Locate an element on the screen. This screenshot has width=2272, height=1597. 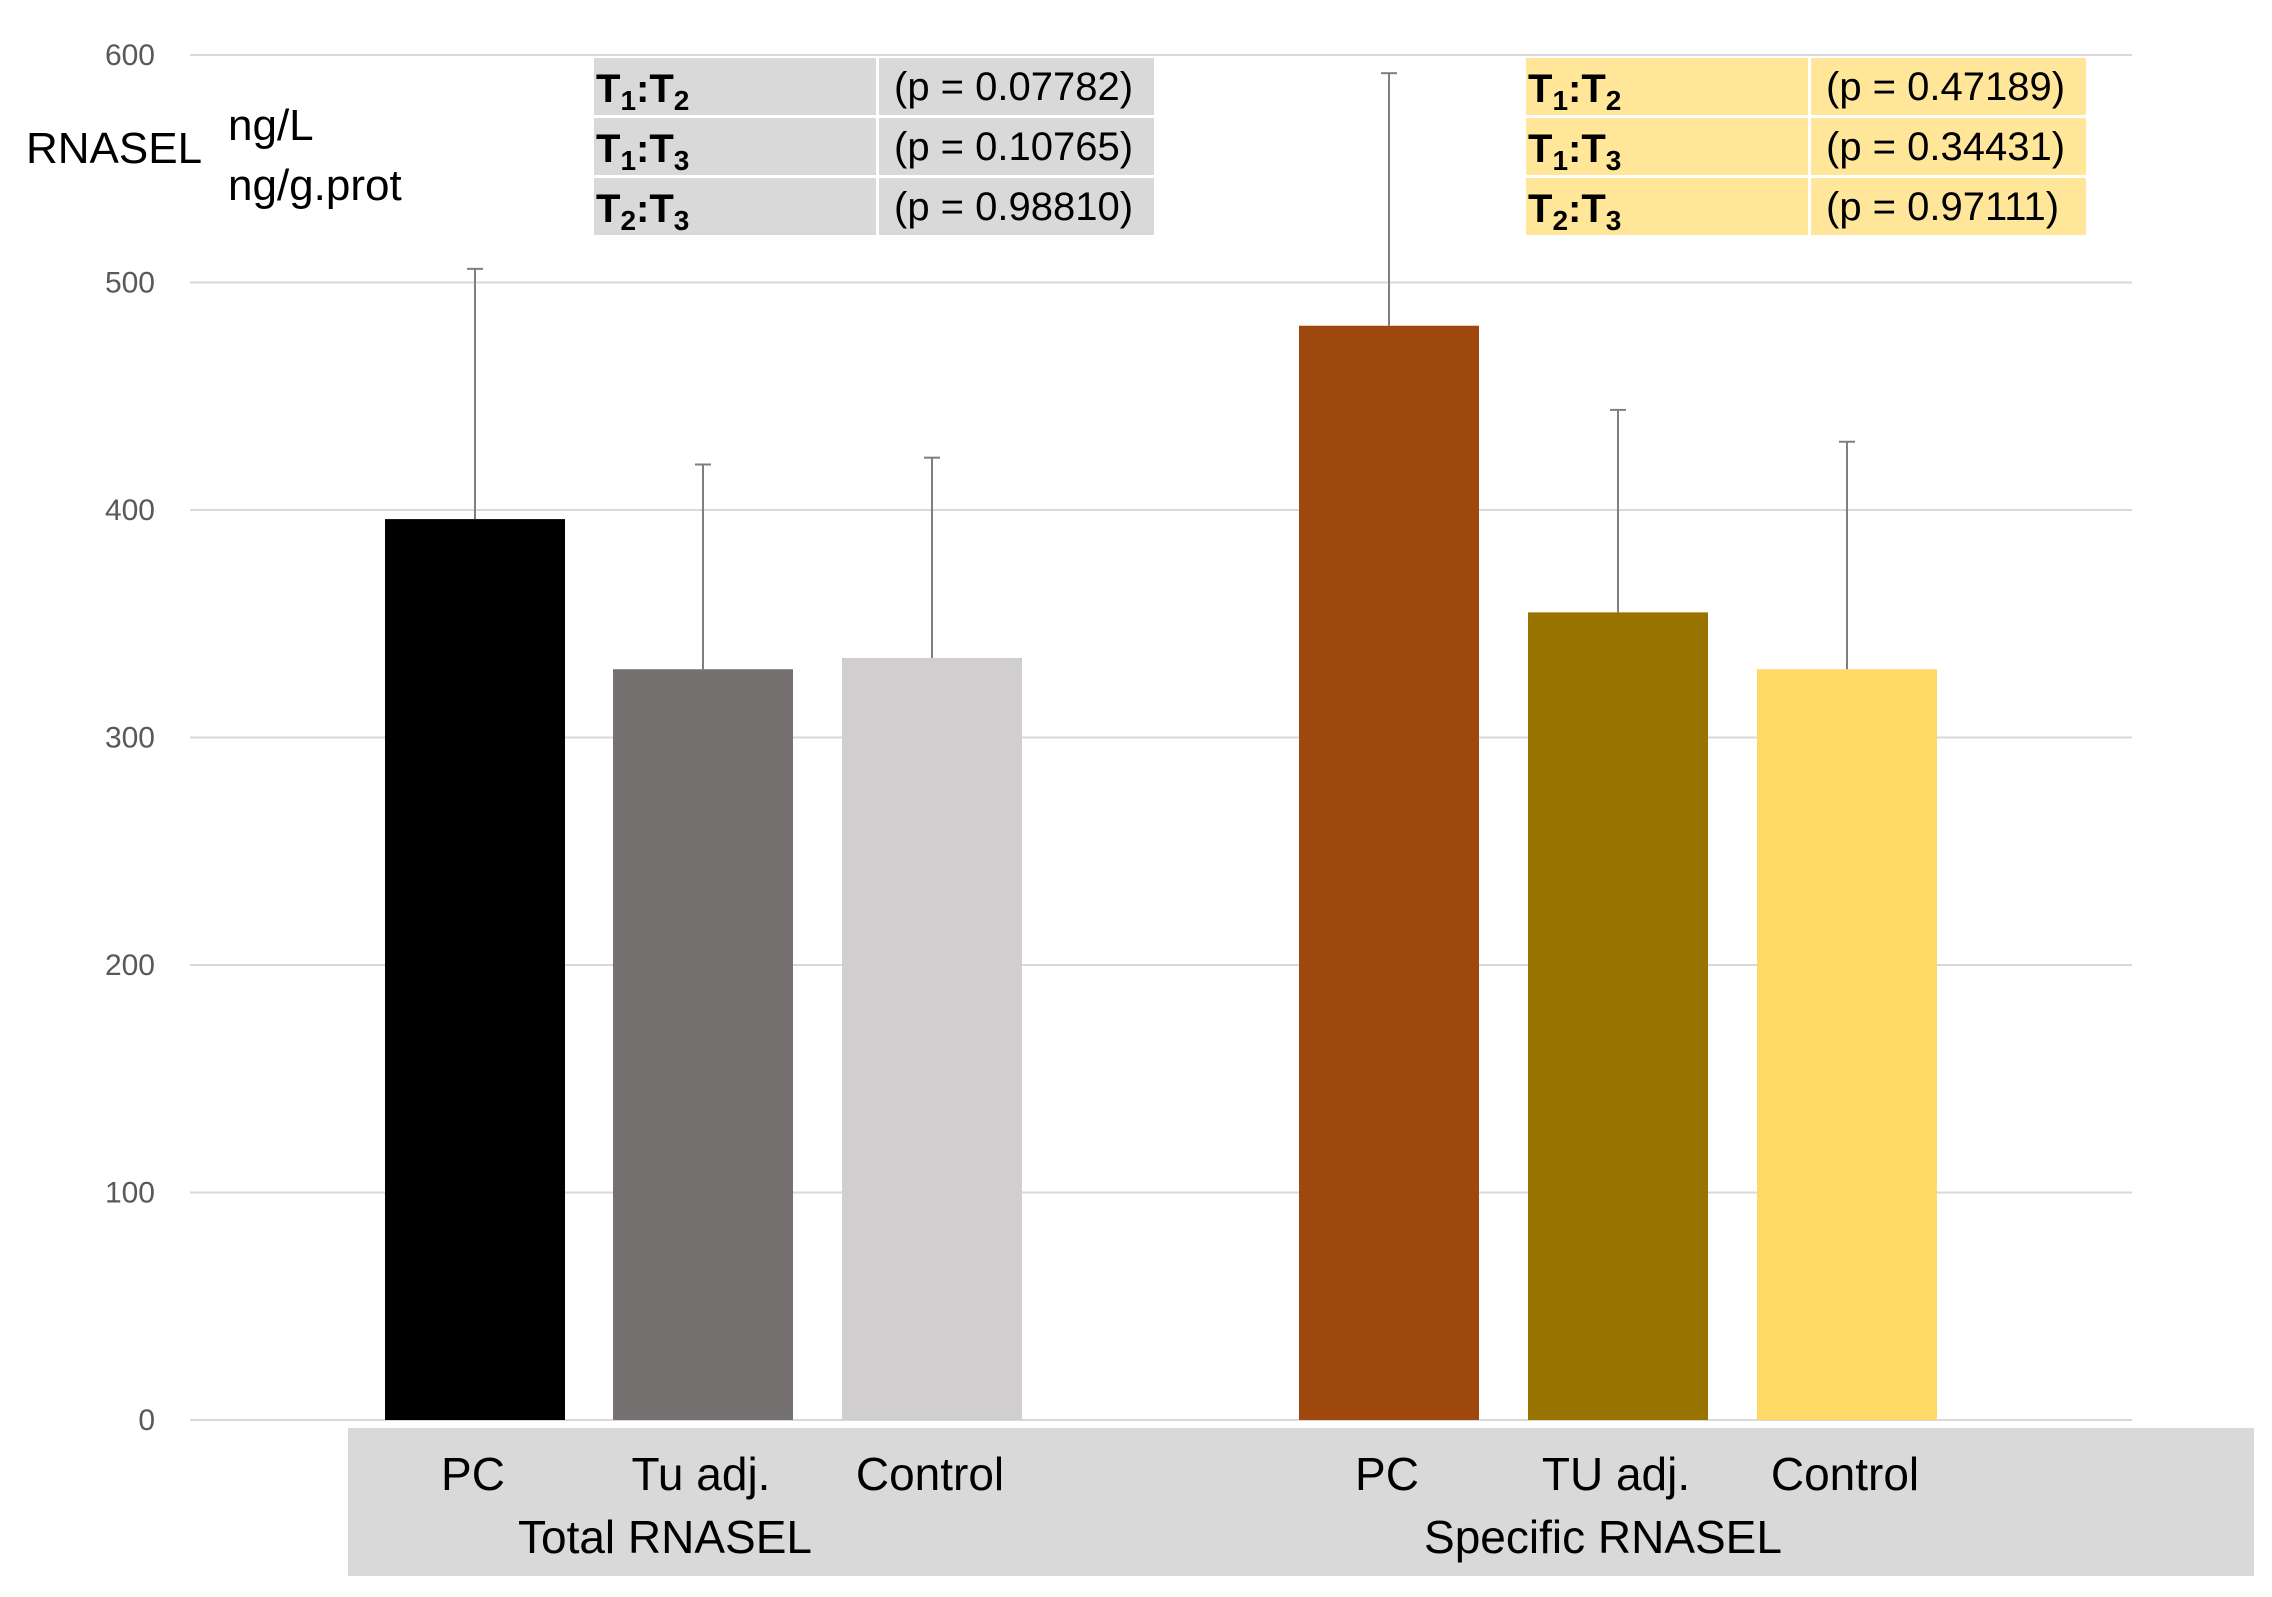
category-label: TU adj. is located at coordinates (1616, 1474).